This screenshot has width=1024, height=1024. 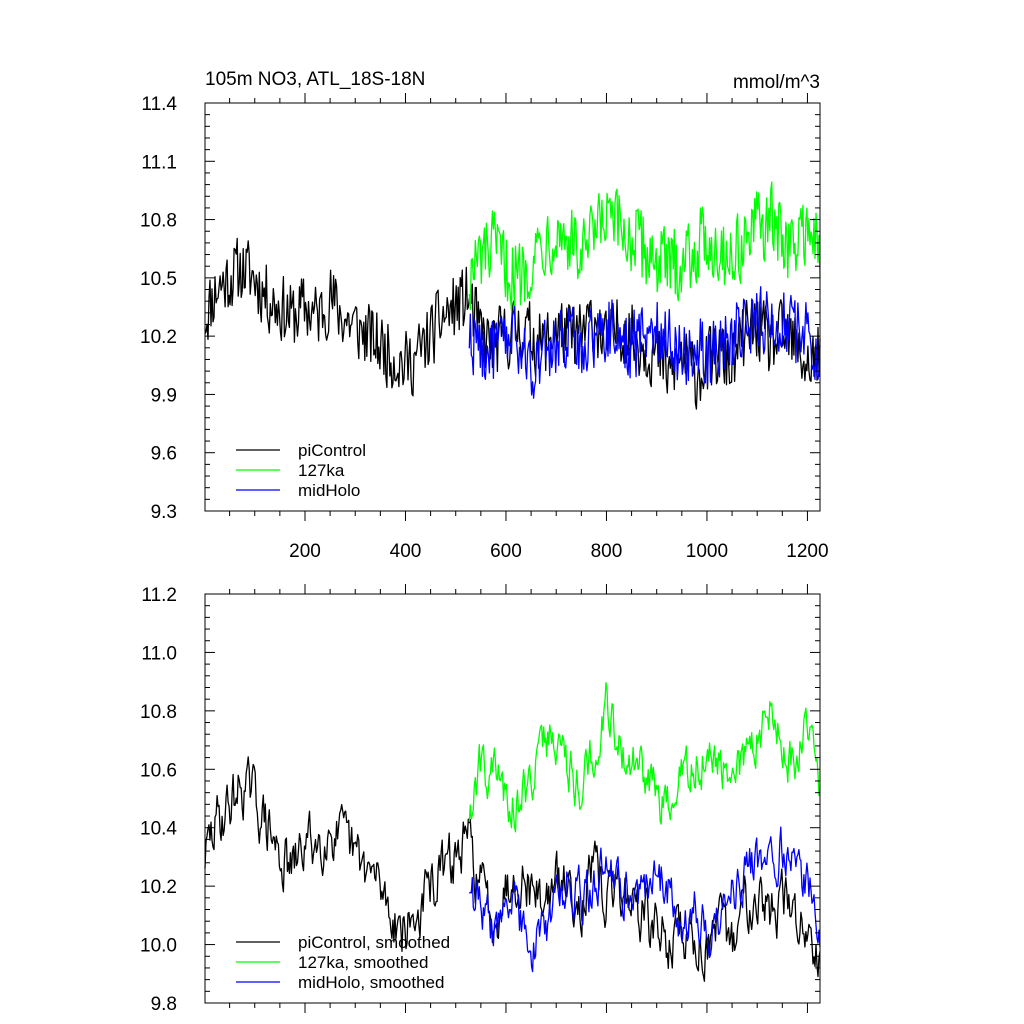 What do you see at coordinates (315, 79) in the screenshot?
I see `top-chart-title: 105m NO3, ATL_18S-18N` at bounding box center [315, 79].